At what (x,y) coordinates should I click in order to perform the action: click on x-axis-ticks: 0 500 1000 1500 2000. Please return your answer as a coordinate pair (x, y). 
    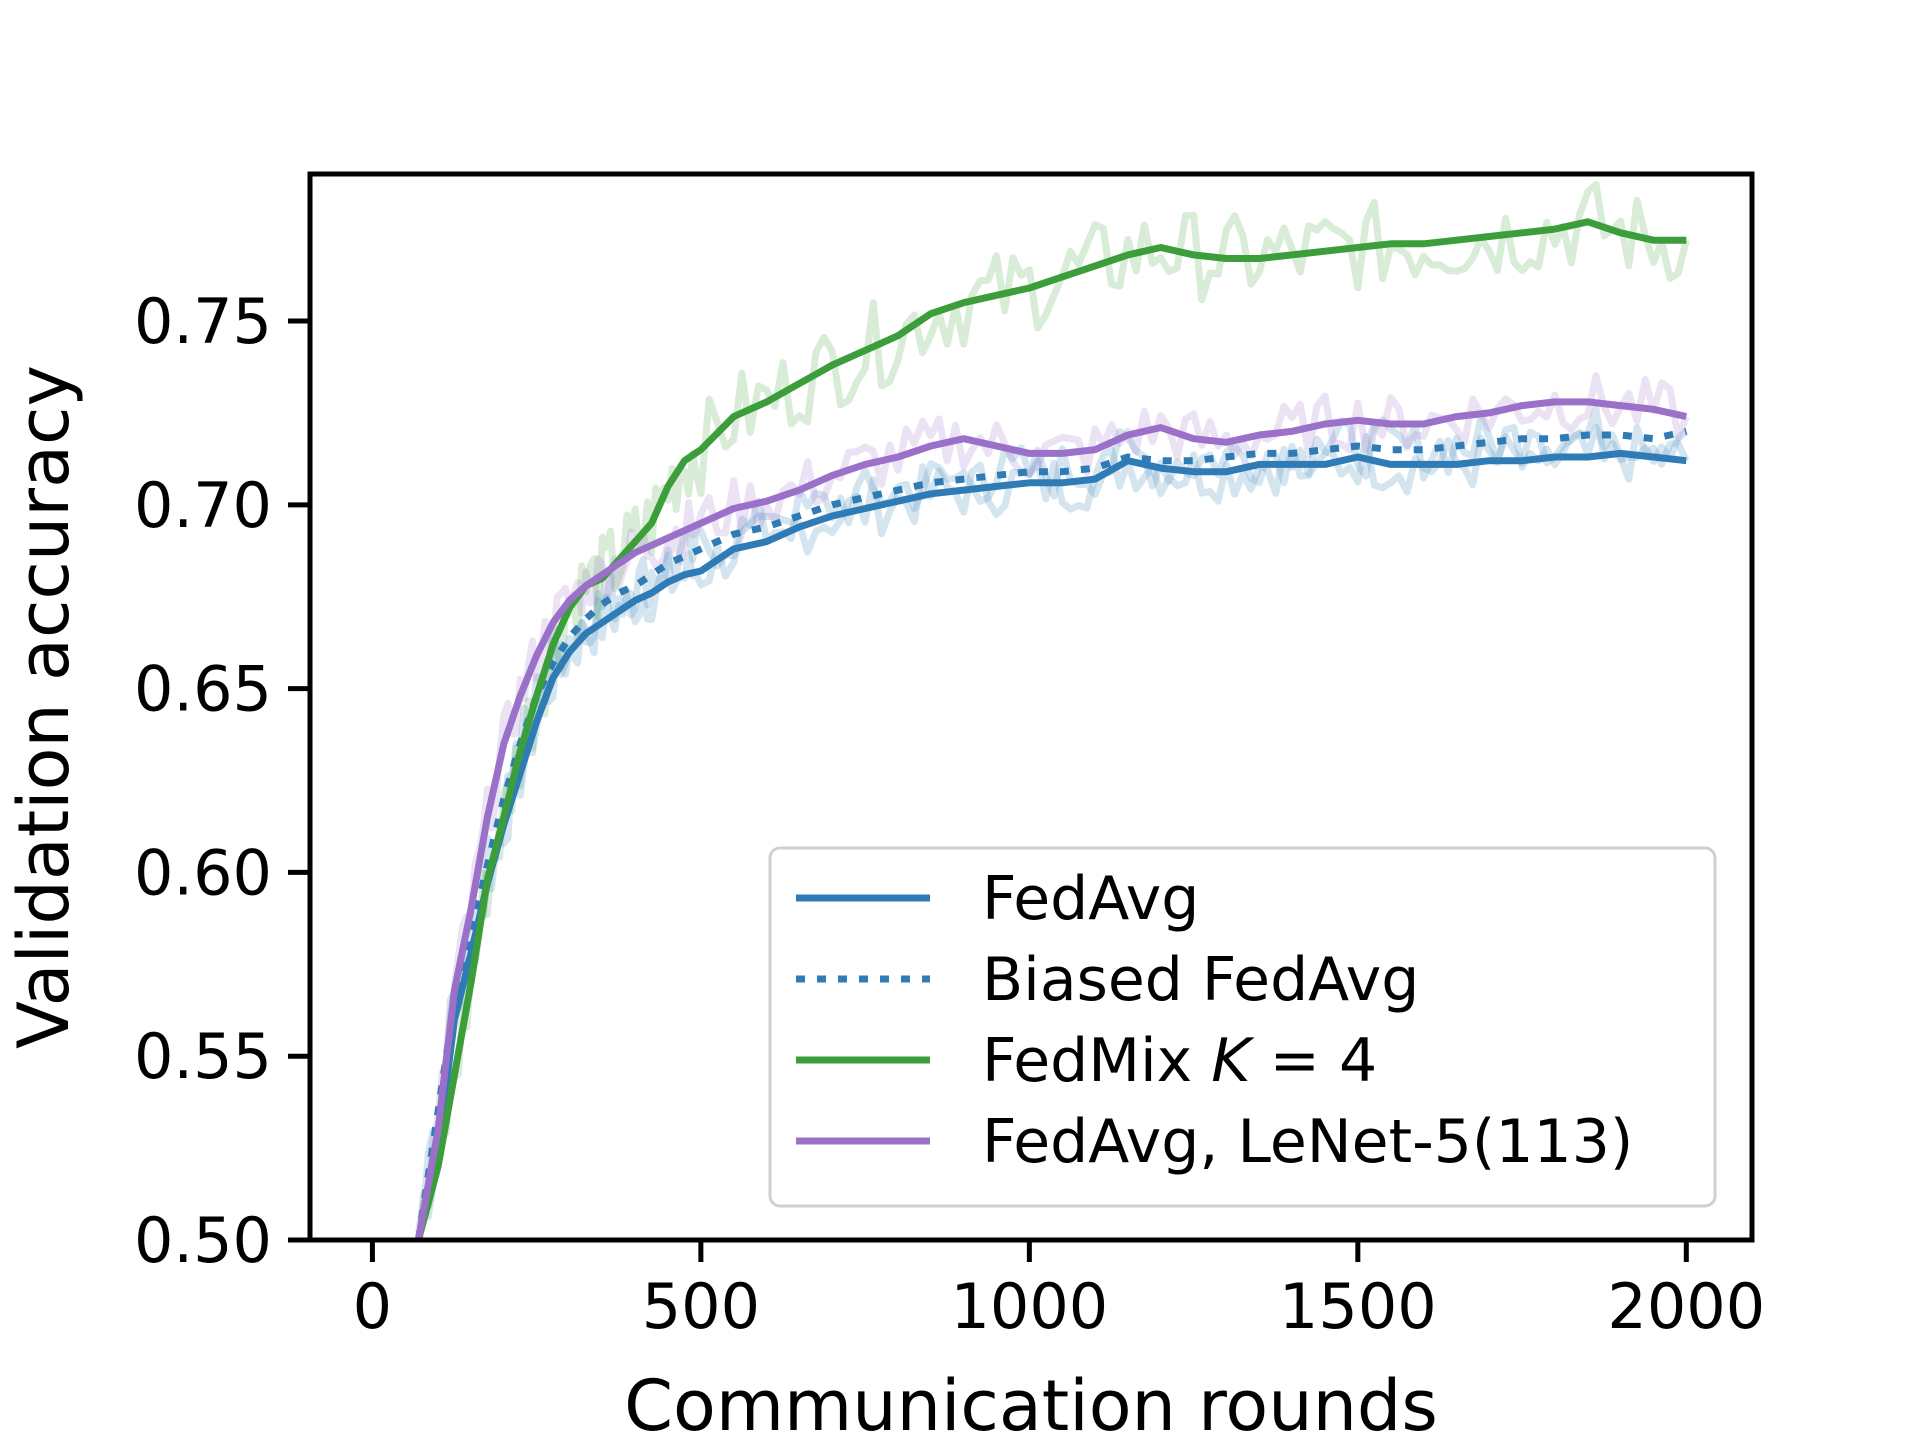
    Looking at the image, I should click on (1059, 1291).